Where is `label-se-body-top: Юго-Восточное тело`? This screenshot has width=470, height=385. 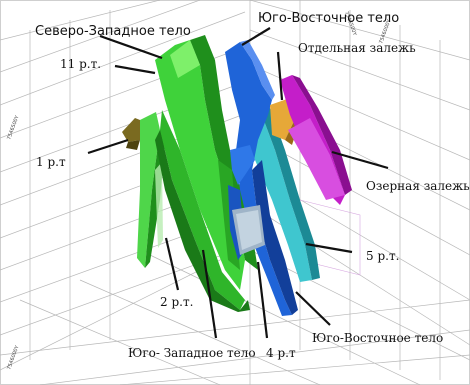 label-se-body-top: Юго-Восточное тело is located at coordinates (328, 18).